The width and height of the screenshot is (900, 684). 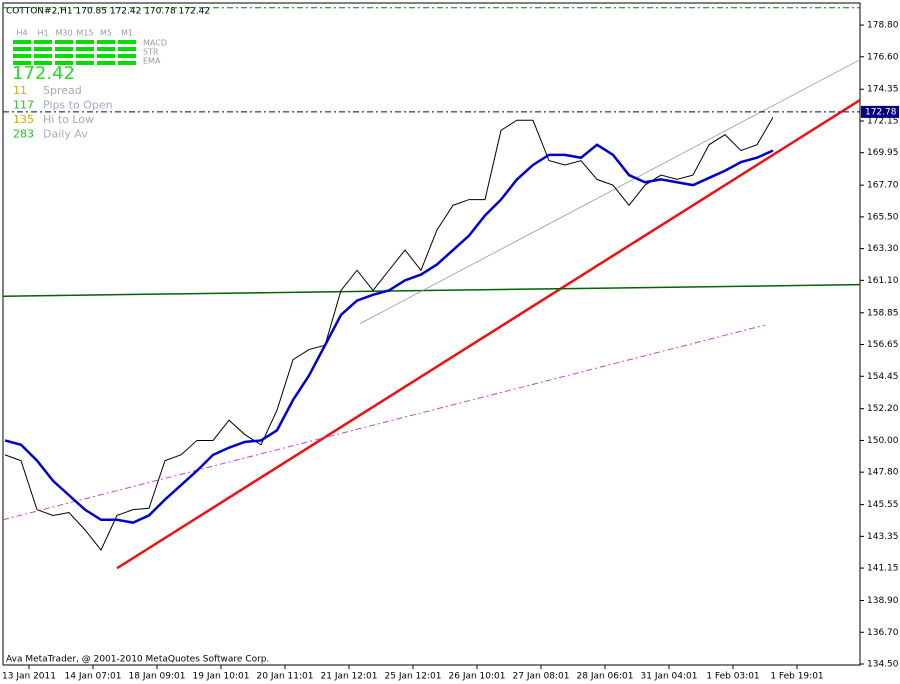 I want to click on stat-value: 117, so click(x=23, y=105).